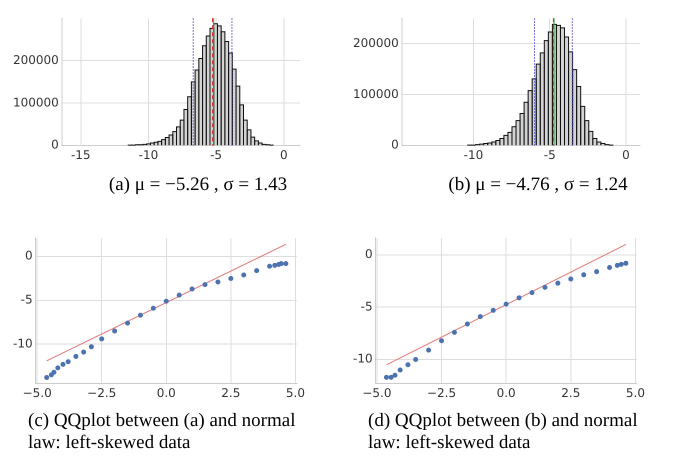 This screenshot has width=679, height=460. What do you see at coordinates (80, 155) in the screenshot?
I see `x-tick-label: -15` at bounding box center [80, 155].